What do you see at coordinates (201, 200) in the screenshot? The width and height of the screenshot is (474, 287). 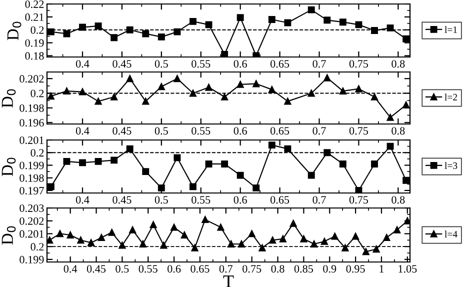 I see `x-tick-label: 0.55` at bounding box center [201, 200].